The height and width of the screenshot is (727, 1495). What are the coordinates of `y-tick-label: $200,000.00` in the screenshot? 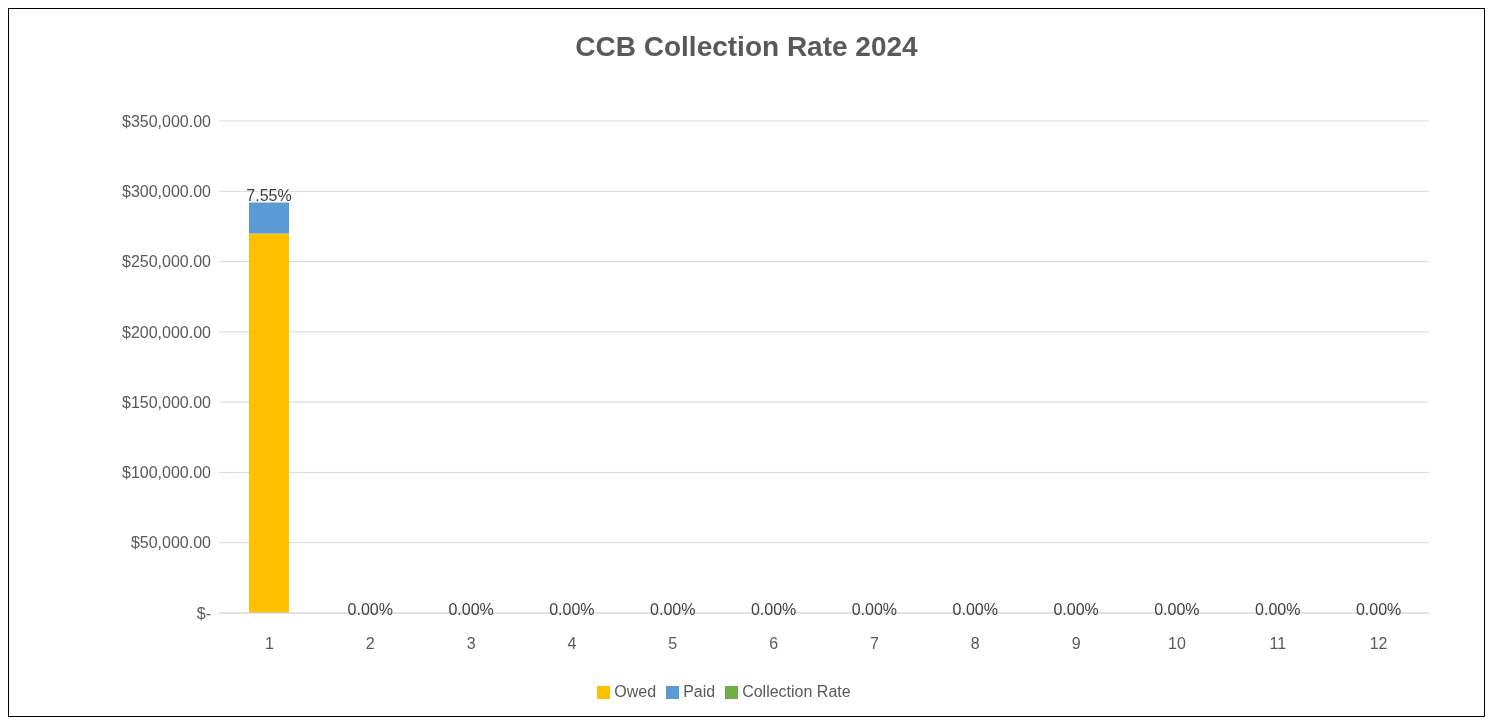 It's located at (167, 332).